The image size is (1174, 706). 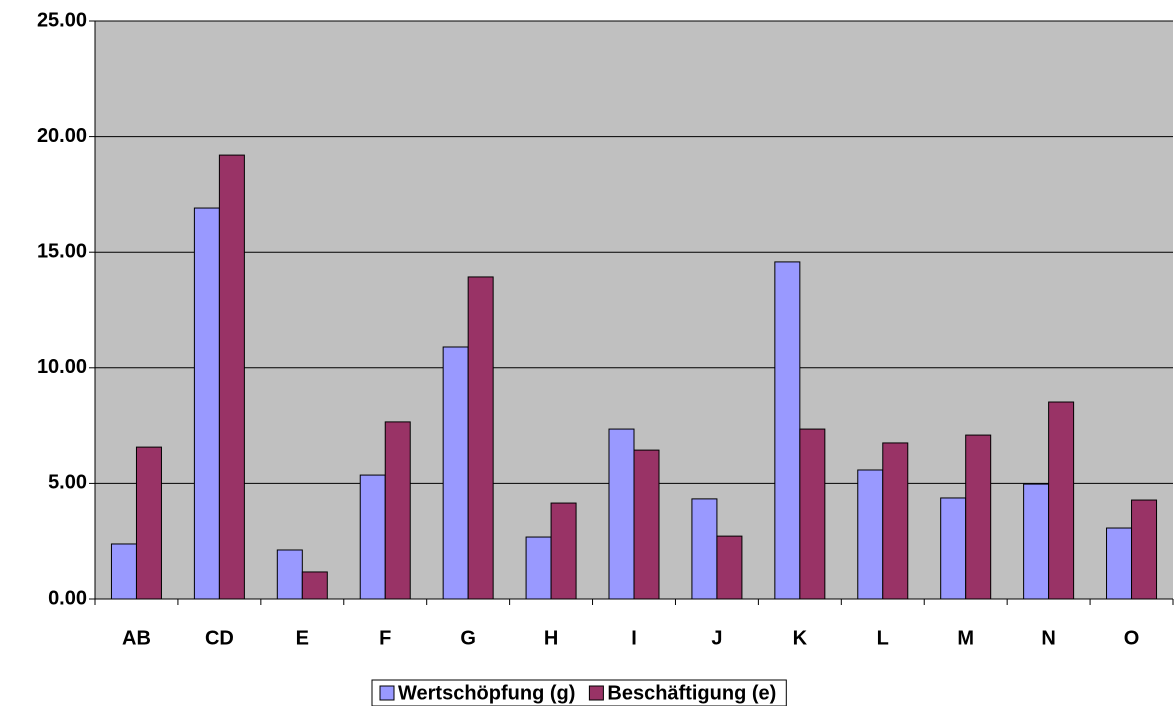 I want to click on y-tick-label: 5.00, so click(x=67, y=483).